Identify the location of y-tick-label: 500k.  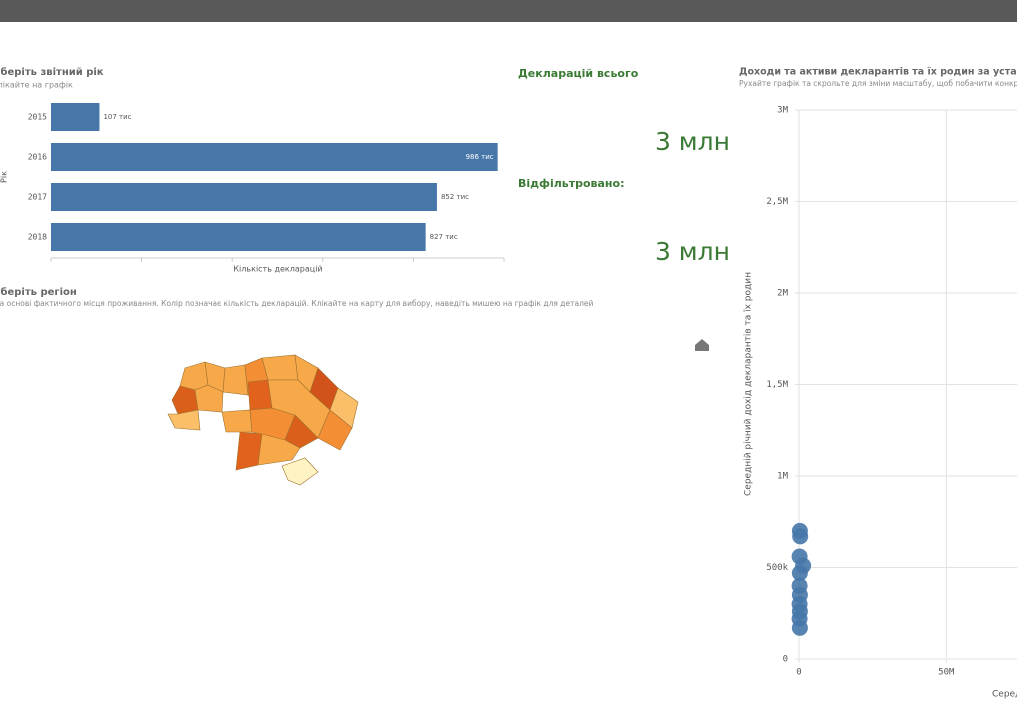
(777, 568).